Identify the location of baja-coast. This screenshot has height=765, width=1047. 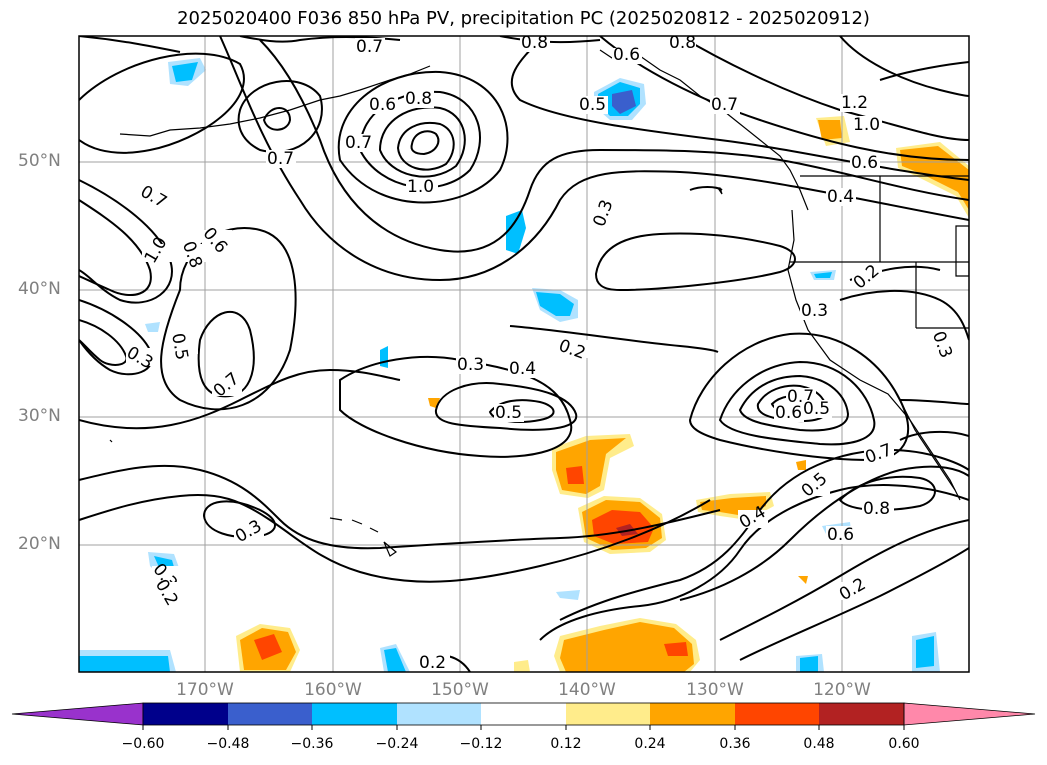
(927, 445).